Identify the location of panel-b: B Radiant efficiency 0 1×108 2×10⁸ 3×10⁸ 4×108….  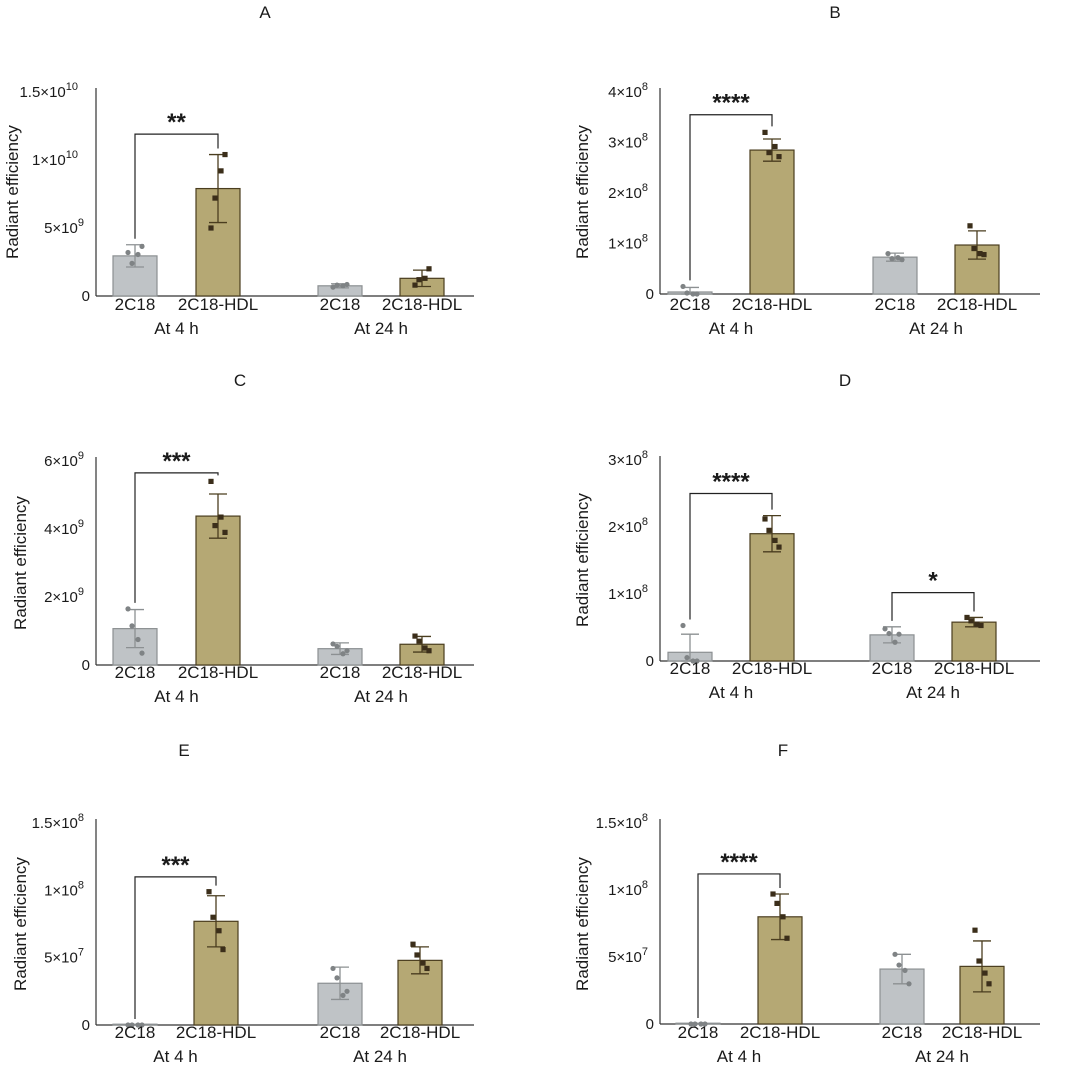
(806, 170).